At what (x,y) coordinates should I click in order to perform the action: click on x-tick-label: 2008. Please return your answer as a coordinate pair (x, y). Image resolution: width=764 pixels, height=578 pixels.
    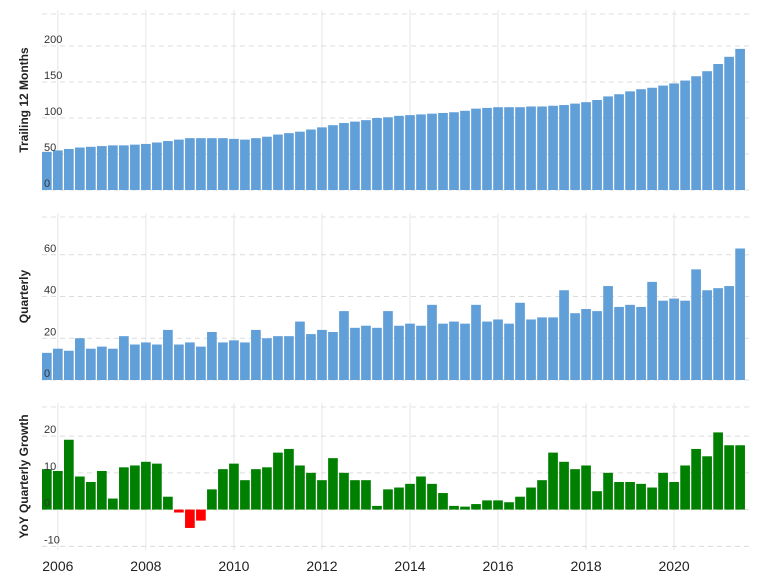
    Looking at the image, I should click on (145, 566).